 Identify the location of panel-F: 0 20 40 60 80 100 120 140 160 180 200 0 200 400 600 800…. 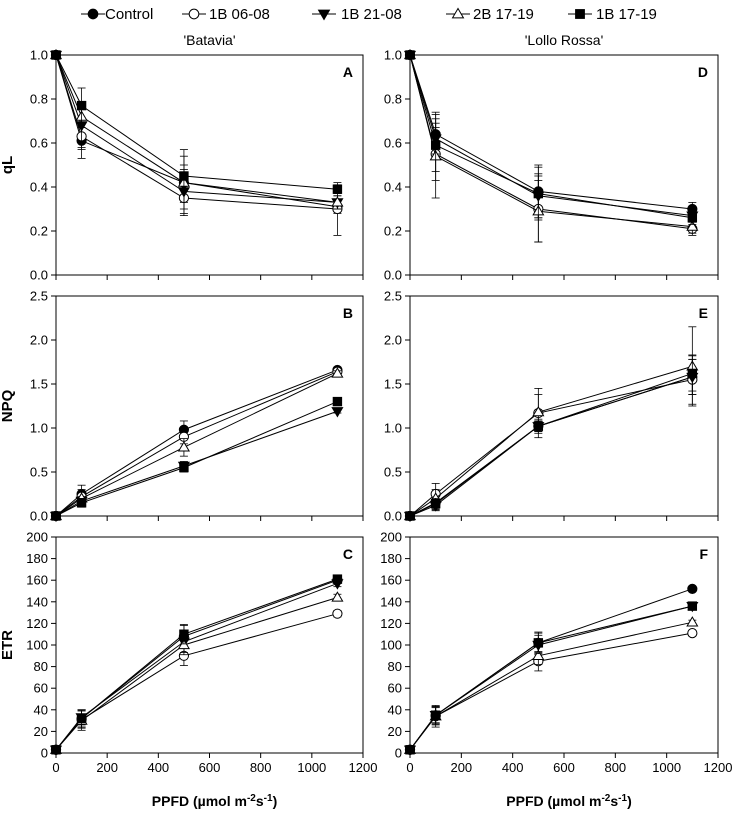
(556, 653).